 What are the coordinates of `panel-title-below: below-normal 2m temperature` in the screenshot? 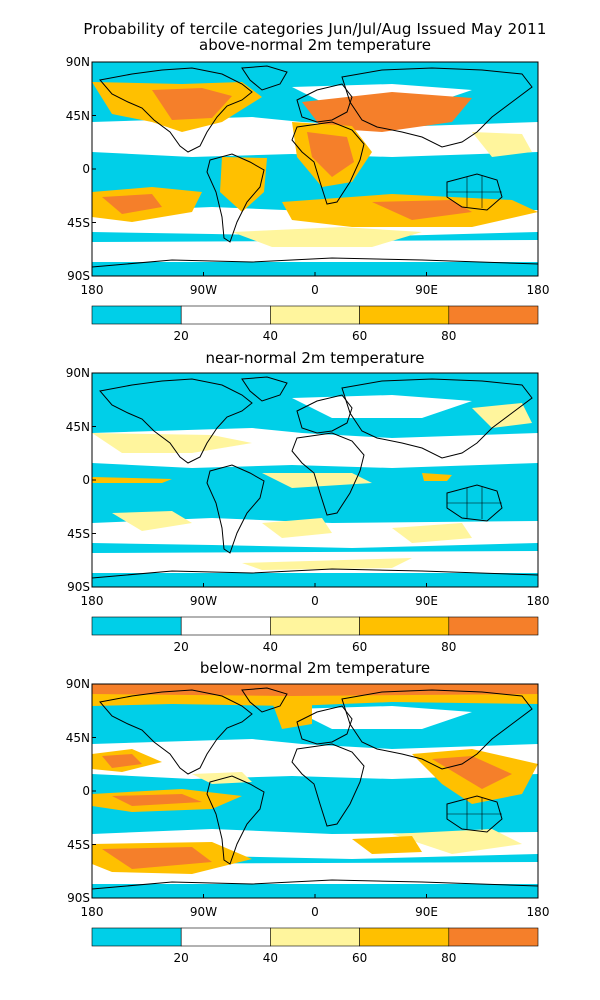 It's located at (315, 668).